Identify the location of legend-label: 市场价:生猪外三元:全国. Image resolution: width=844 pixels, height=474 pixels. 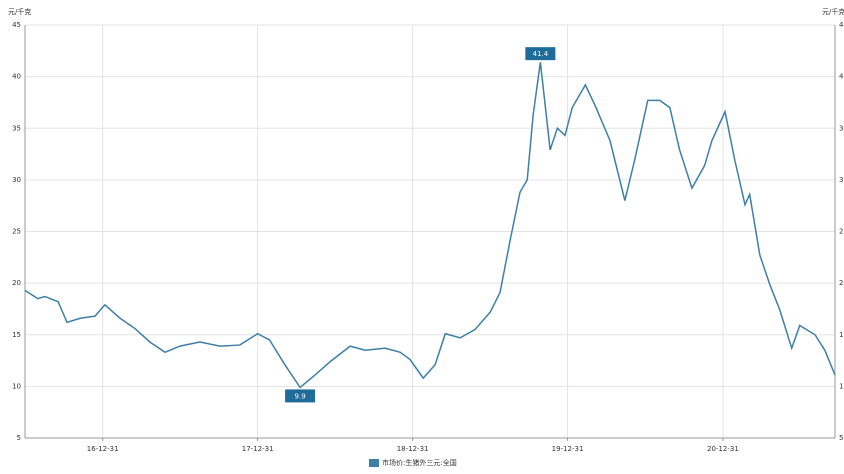
(419, 462).